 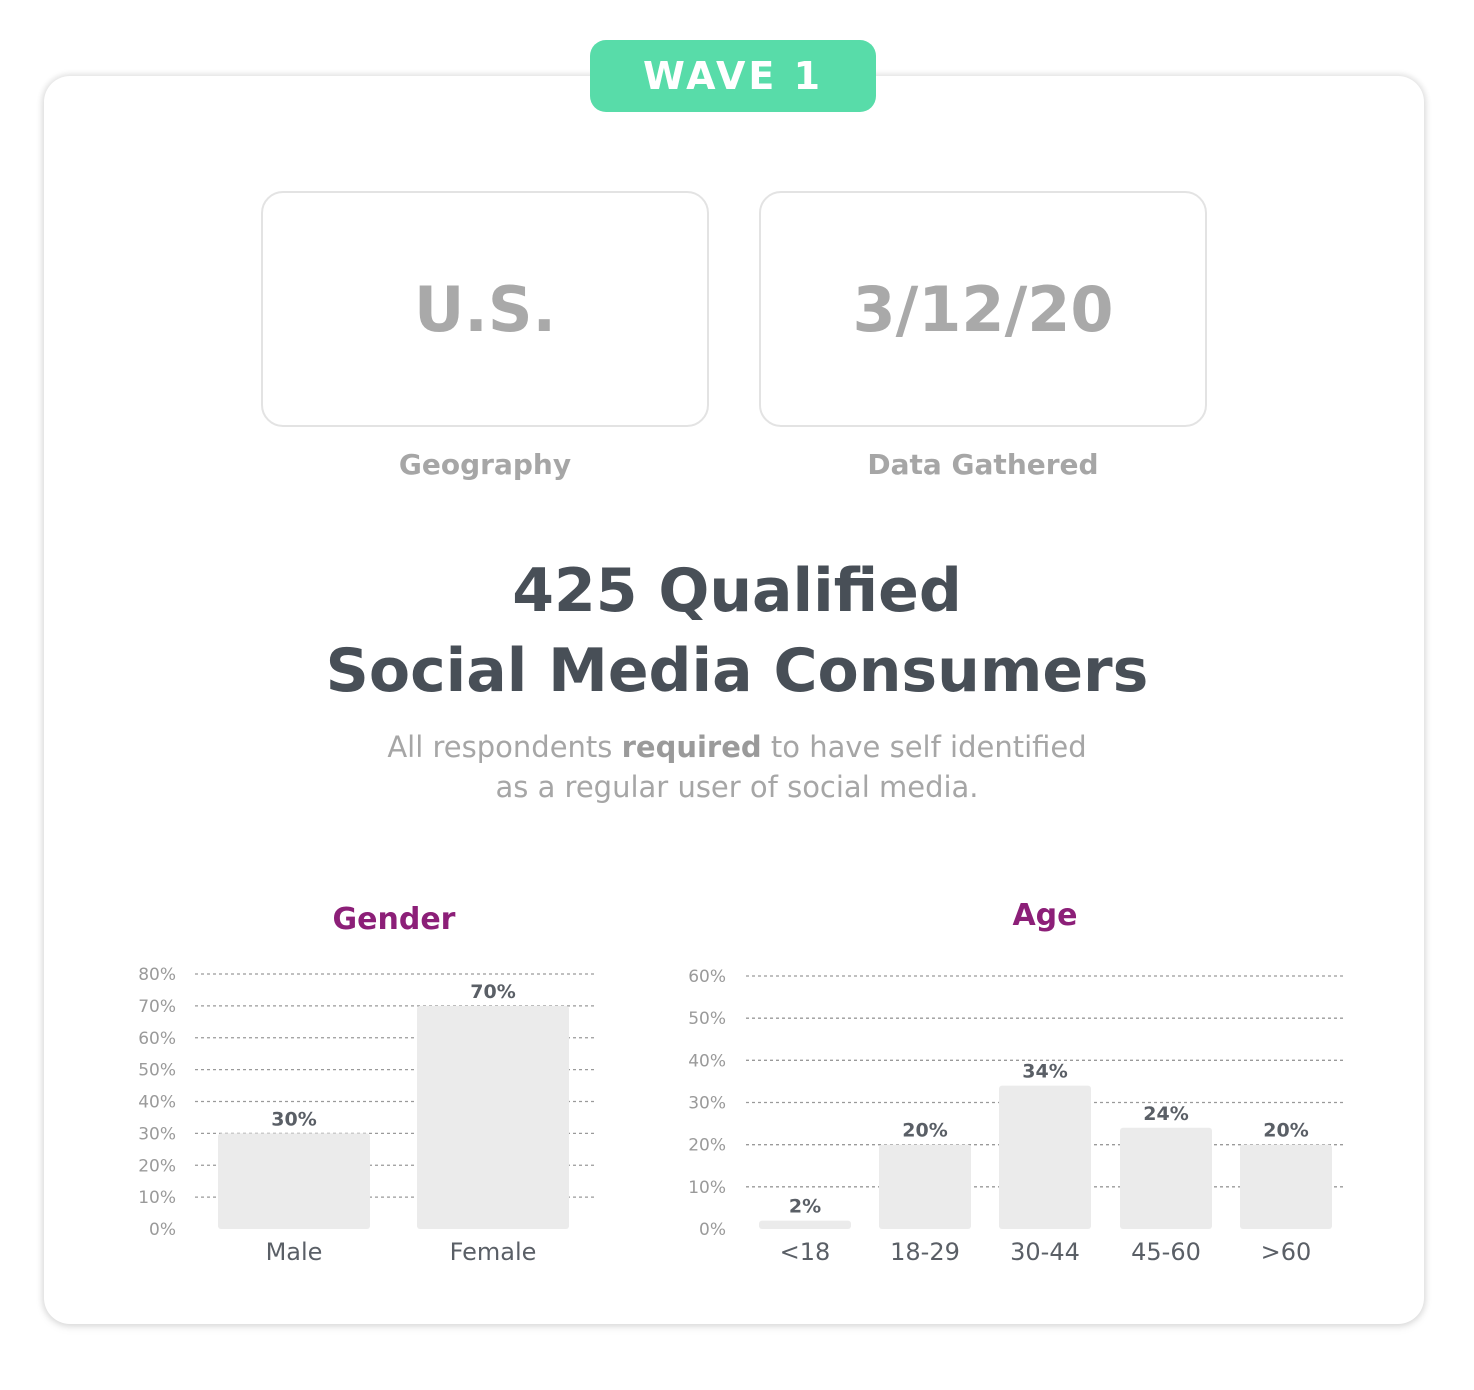 I want to click on age-category-label: 18-29, so click(x=925, y=1252).